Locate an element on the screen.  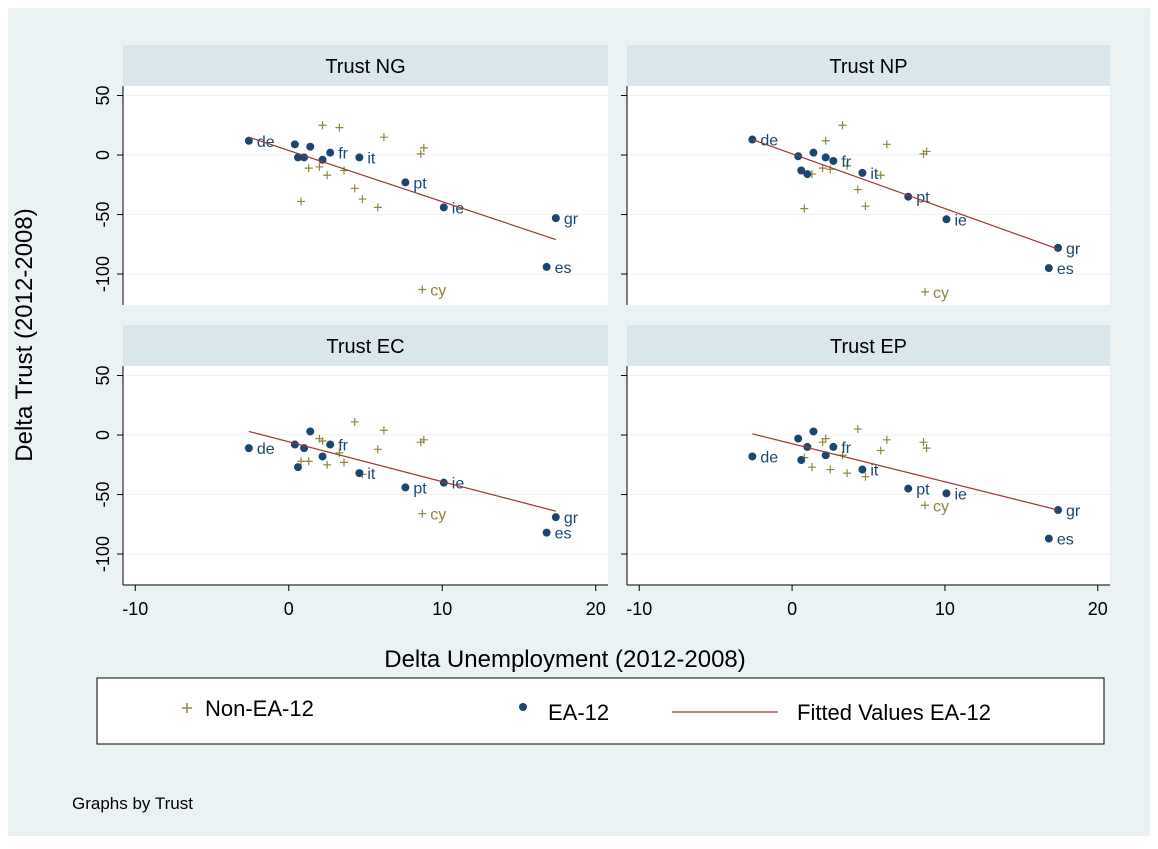
legend-label: Fitted Values EA-12 is located at coordinates (894, 712).